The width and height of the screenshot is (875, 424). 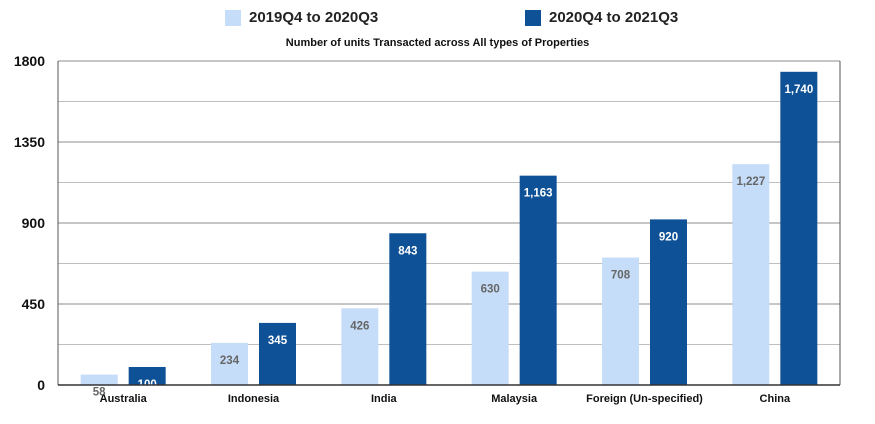 I want to click on data-label: 843, so click(x=407, y=251).